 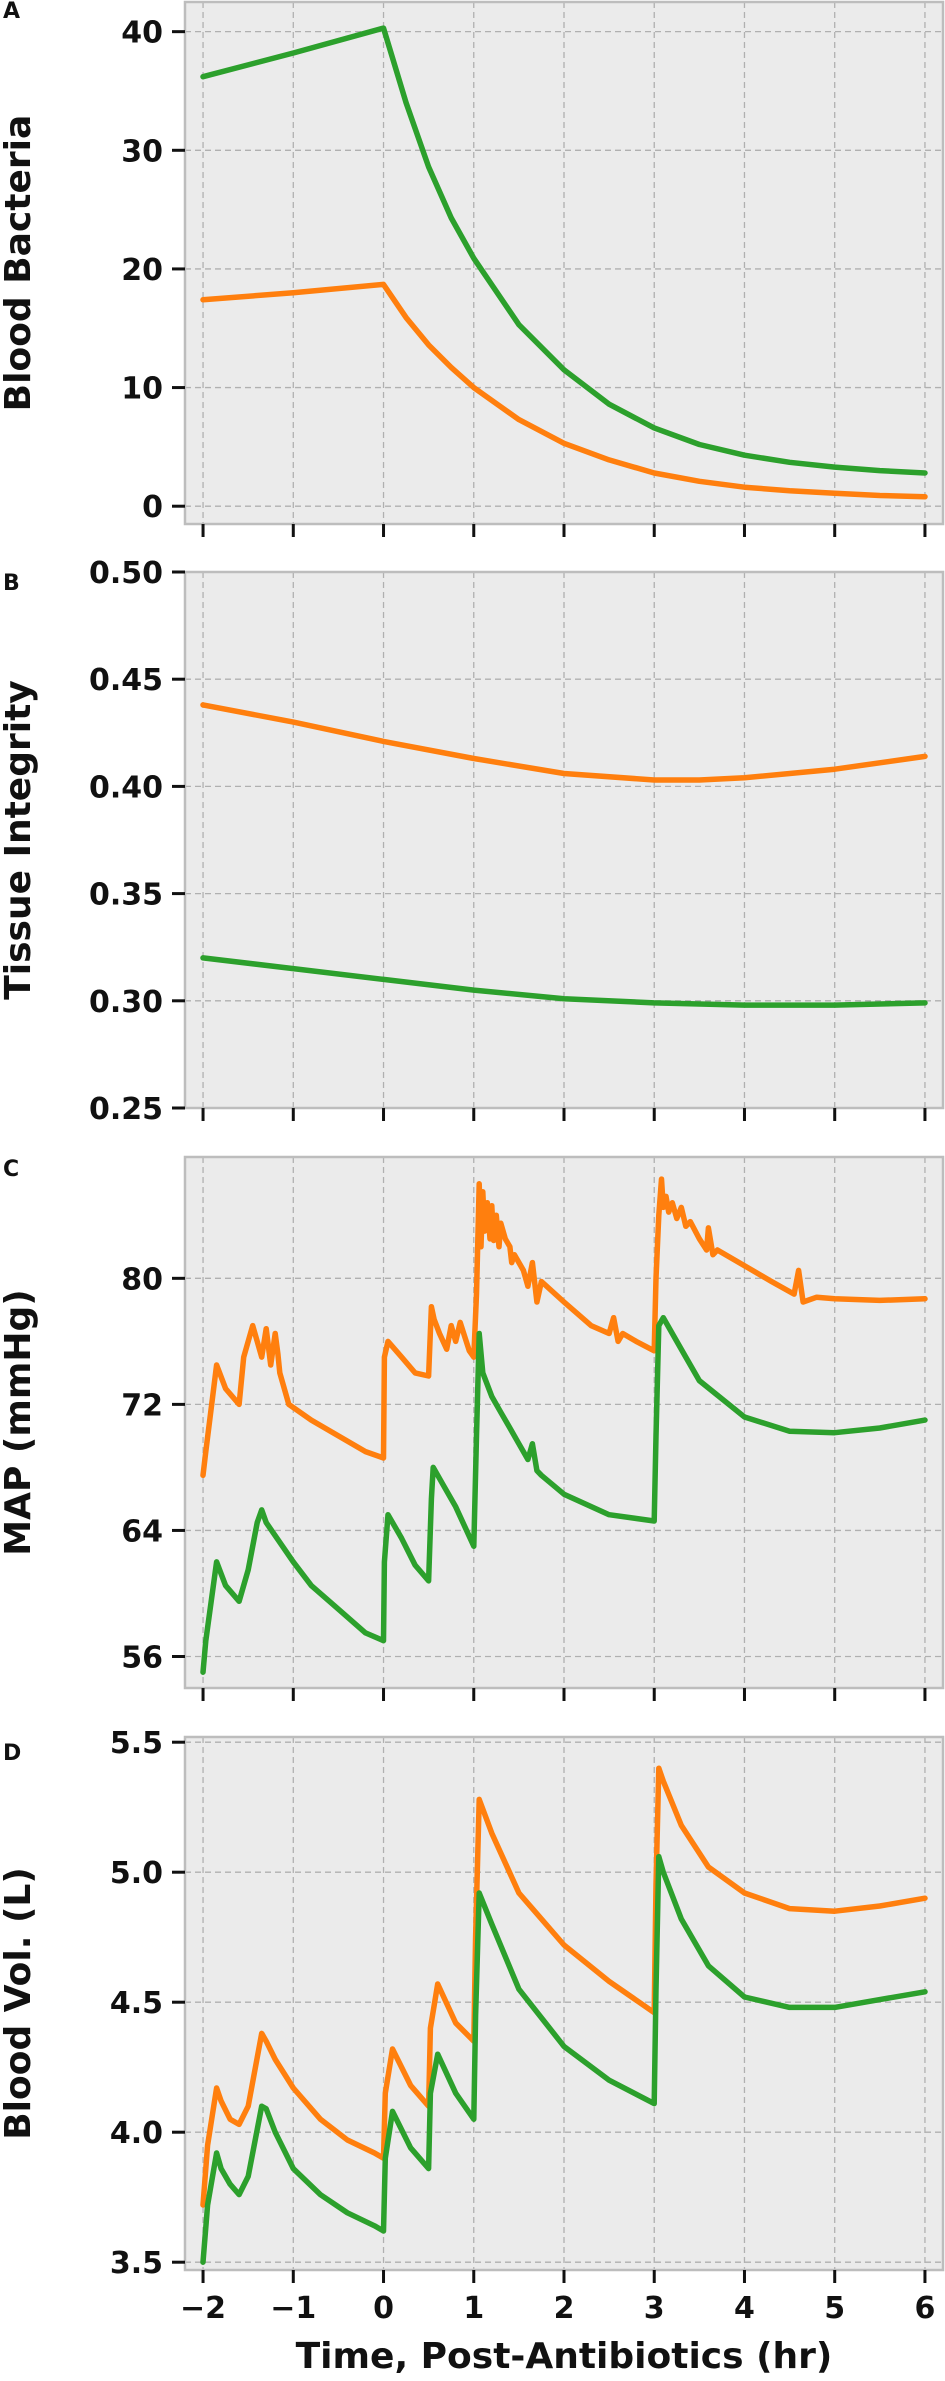 I want to click on y-tick-label: 5.0, so click(x=136, y=1873).